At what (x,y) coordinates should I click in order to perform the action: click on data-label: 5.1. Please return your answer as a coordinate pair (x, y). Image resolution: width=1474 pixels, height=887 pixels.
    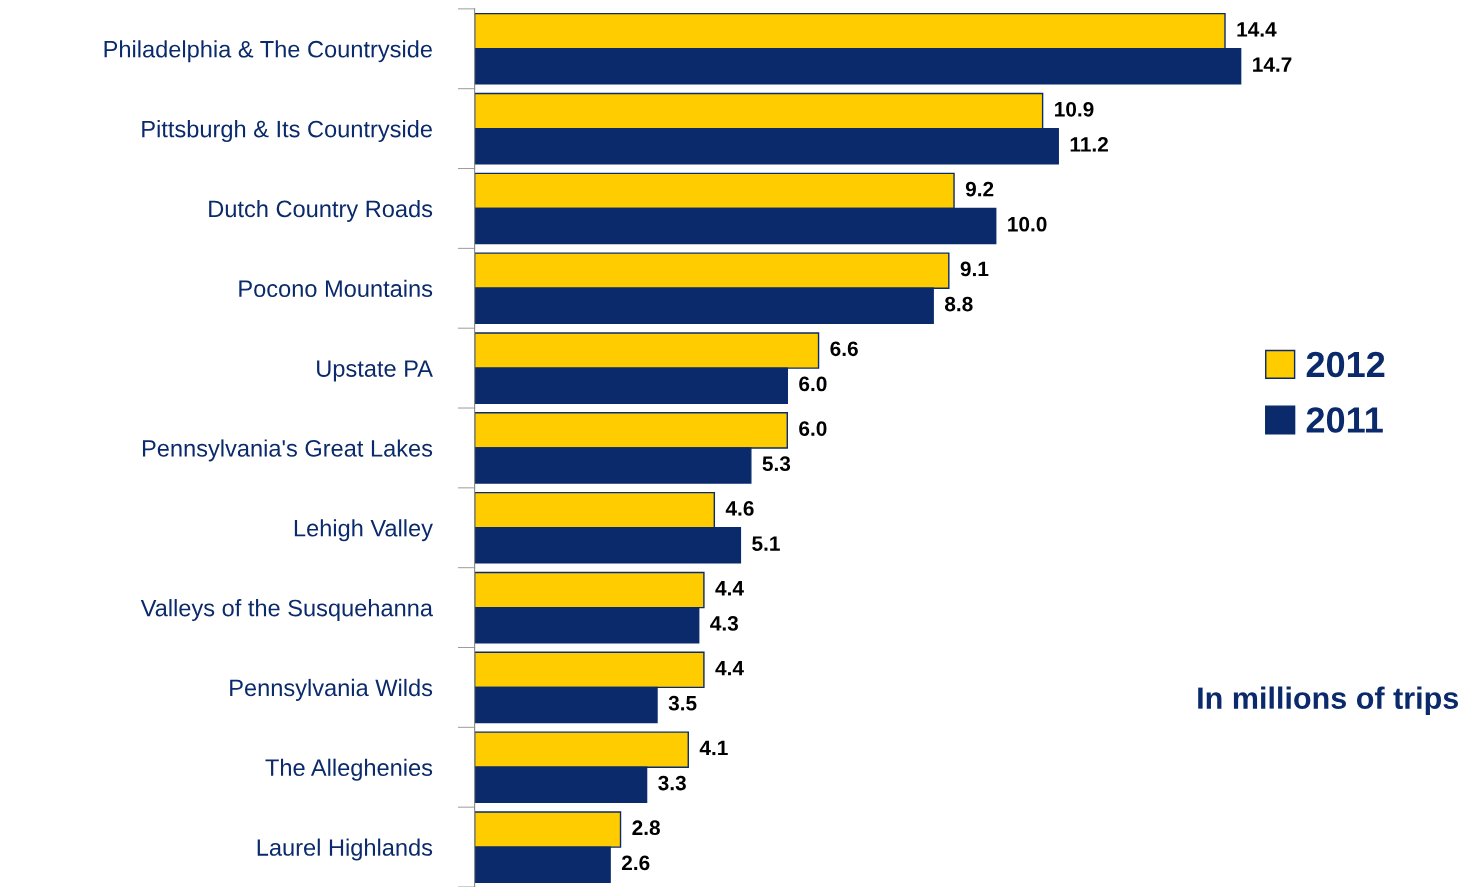
    Looking at the image, I should click on (766, 543).